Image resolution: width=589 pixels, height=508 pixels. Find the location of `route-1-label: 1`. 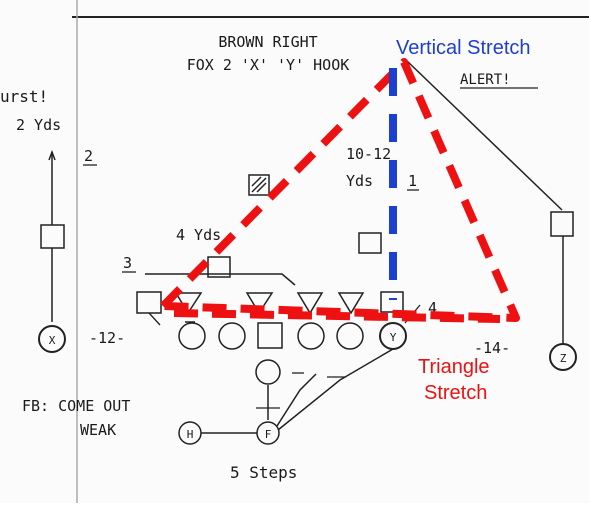

route-1-label: 1 is located at coordinates (412, 181).